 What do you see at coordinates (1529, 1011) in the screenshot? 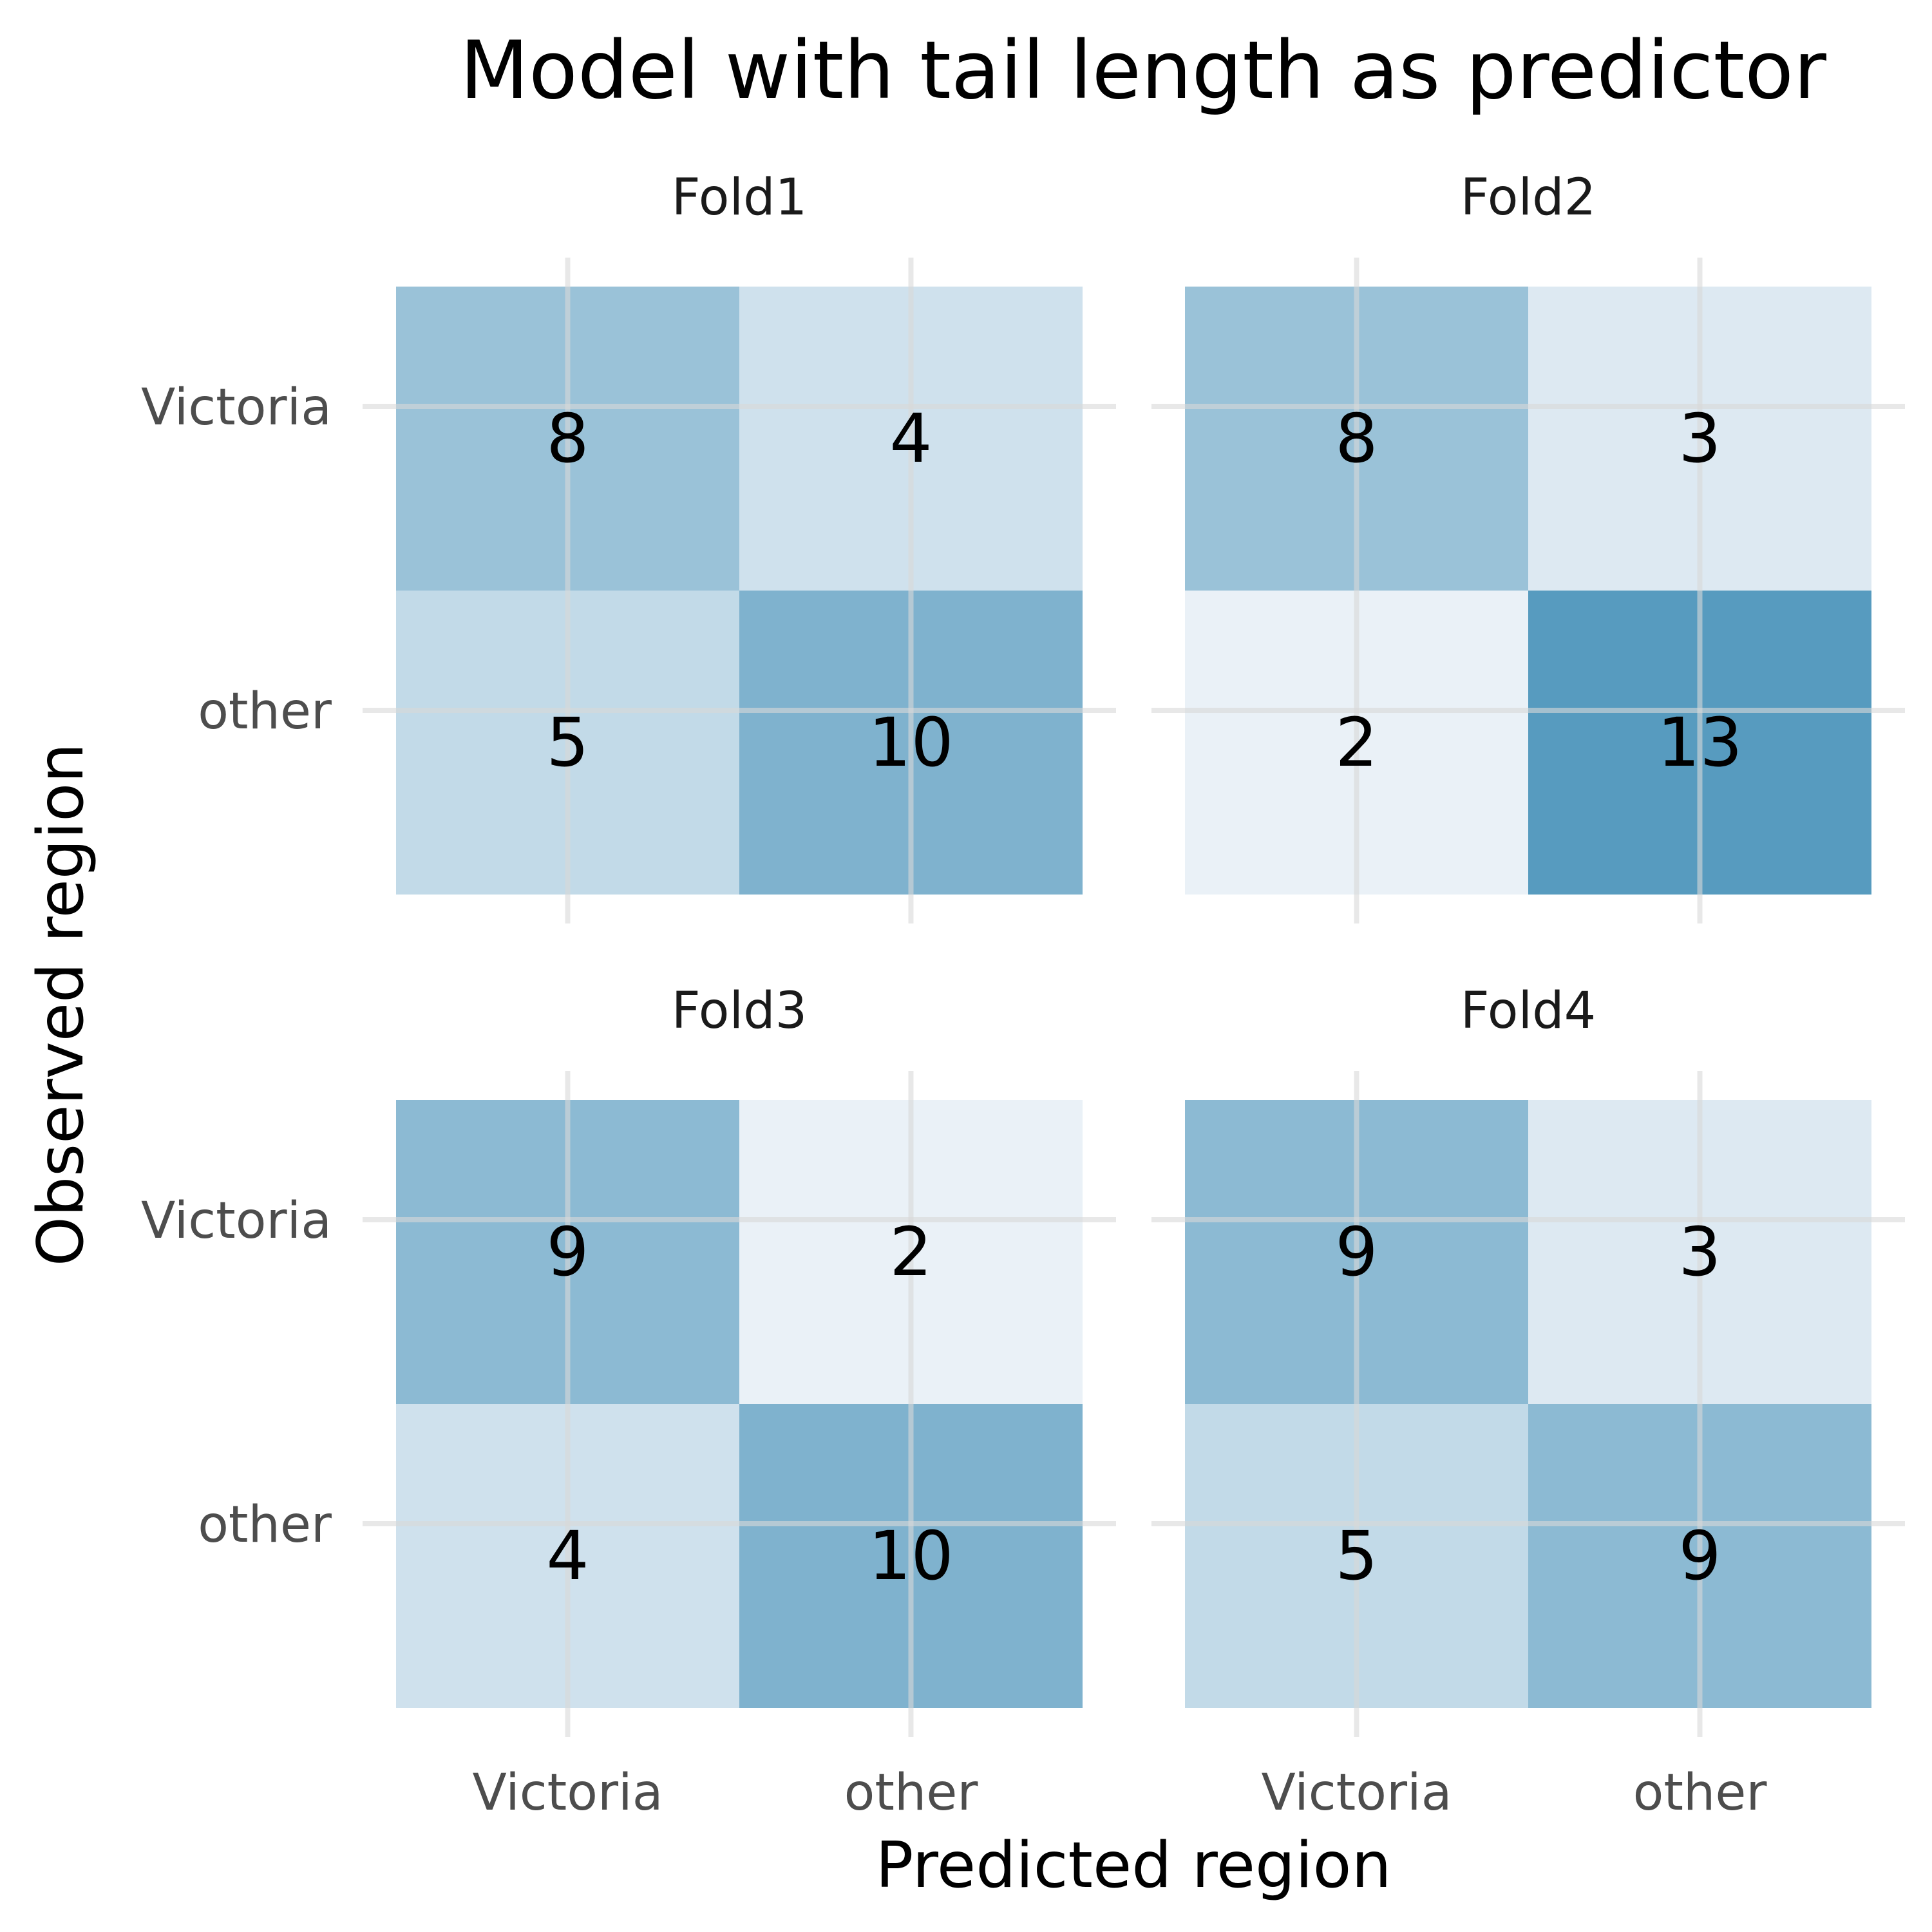
I see `panel-strip-label: Fold4` at bounding box center [1529, 1011].